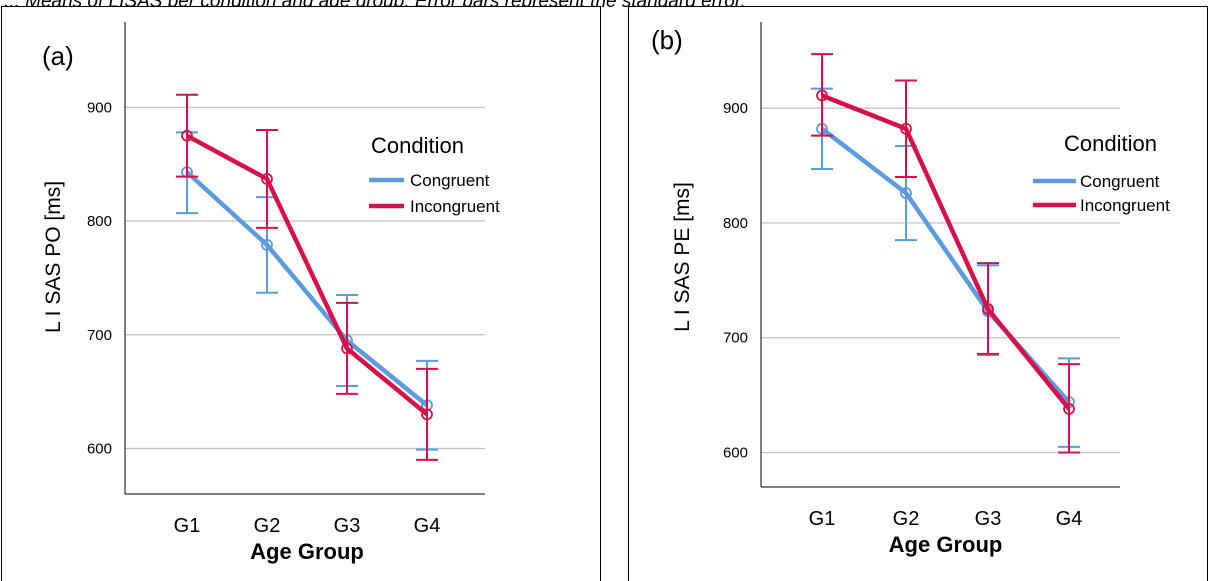 This screenshot has height=581, width=1208. What do you see at coordinates (667, 40) in the screenshot?
I see `panel-label: (b)` at bounding box center [667, 40].